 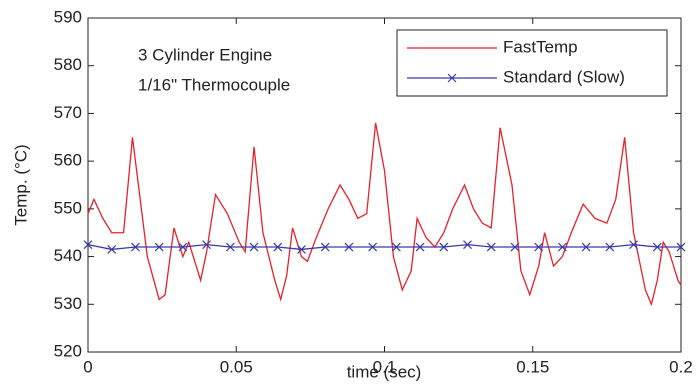 What do you see at coordinates (68, 16) in the screenshot?
I see `y-tick-label: 590` at bounding box center [68, 16].